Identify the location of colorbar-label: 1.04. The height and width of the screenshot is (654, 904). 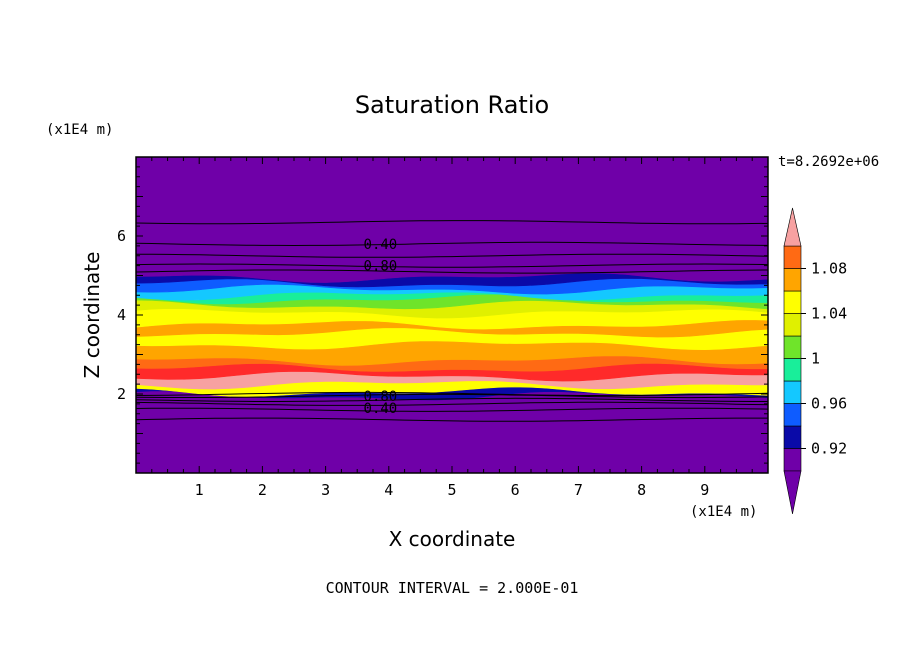
(829, 314).